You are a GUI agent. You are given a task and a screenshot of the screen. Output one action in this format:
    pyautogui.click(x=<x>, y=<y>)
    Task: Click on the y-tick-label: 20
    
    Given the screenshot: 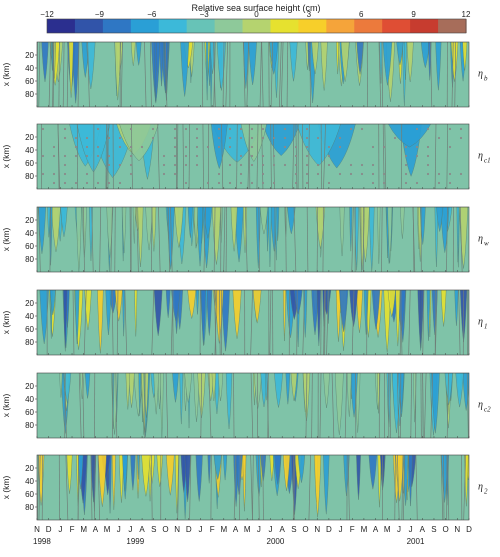 What is the action you would take?
    pyautogui.click(x=29, y=468)
    